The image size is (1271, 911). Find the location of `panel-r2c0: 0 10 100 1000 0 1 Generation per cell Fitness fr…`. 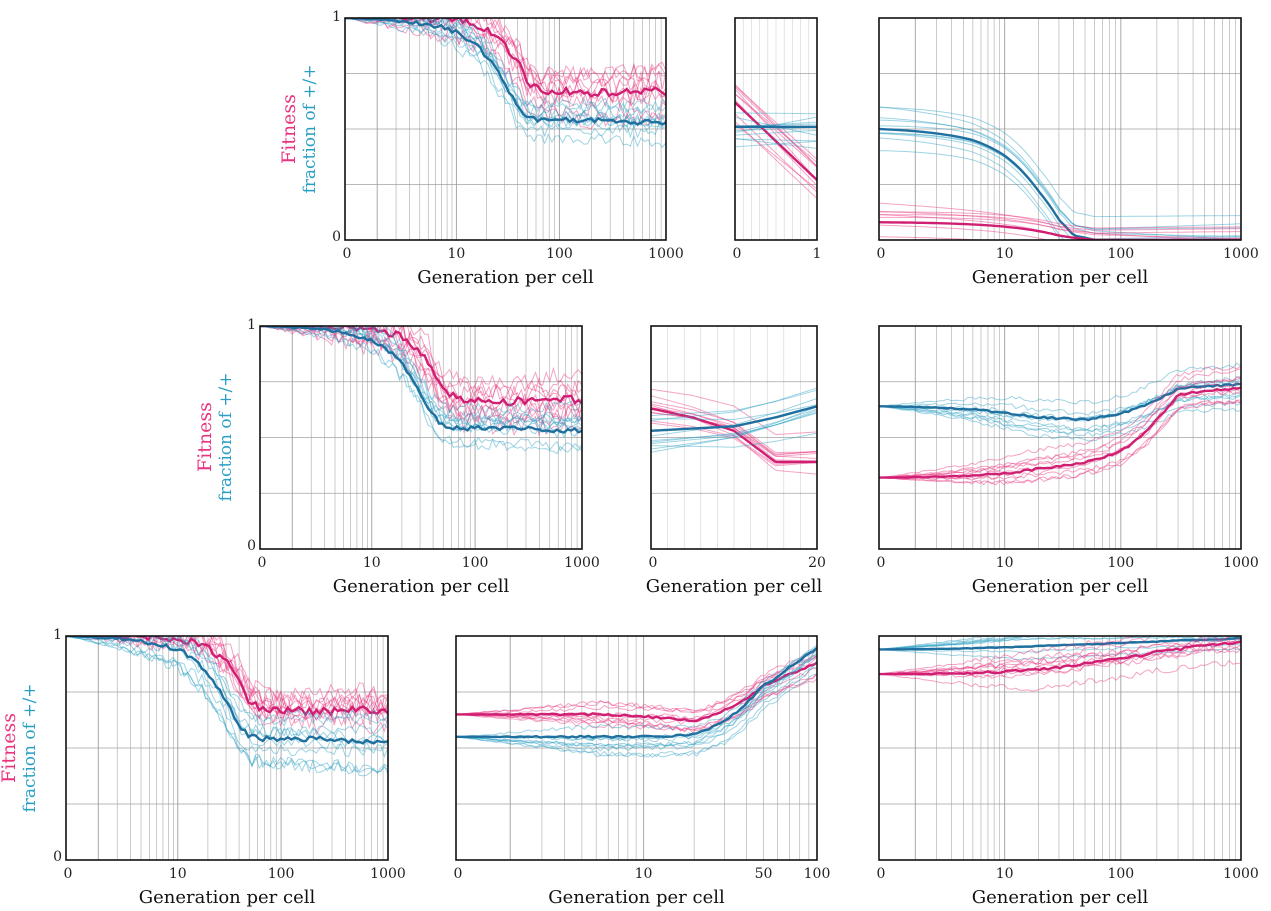

panel-r2c0: 0 10 100 1000 0 1 Generation per cell Fitness fr… is located at coordinates (203, 767).